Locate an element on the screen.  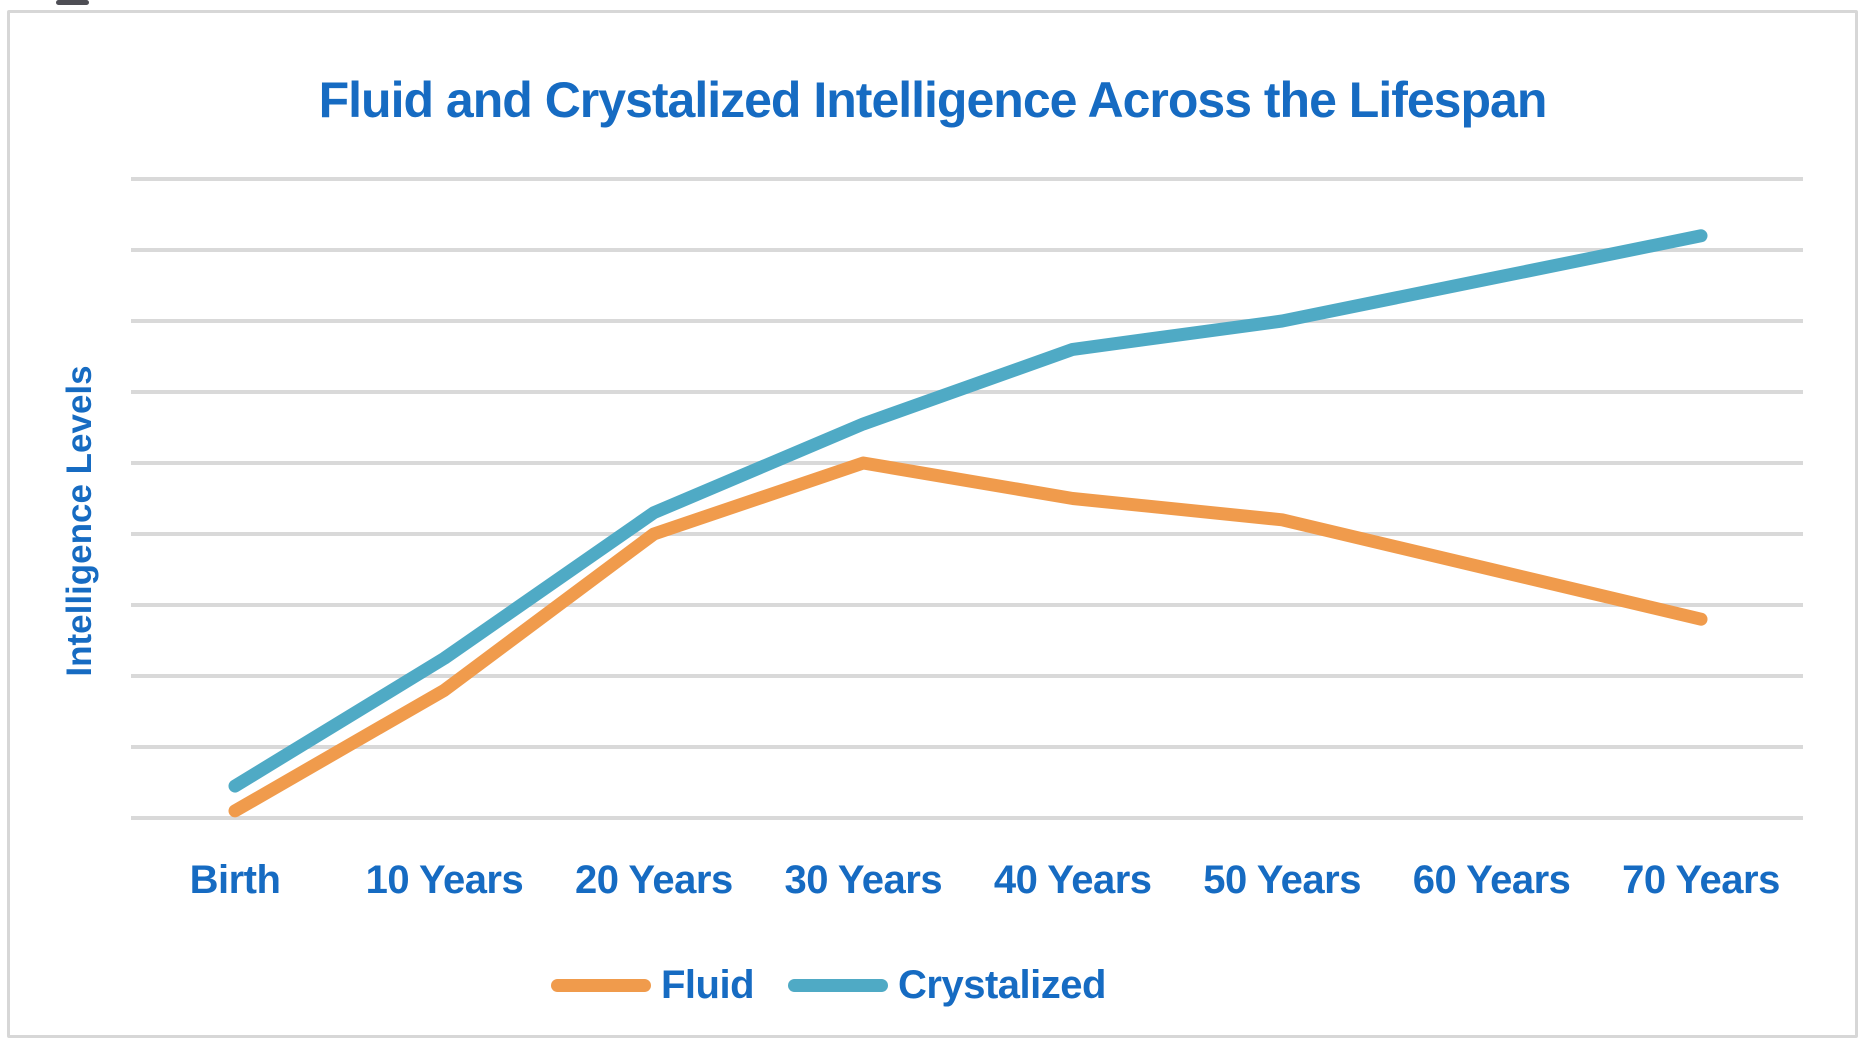
x-tick-label: 30 Years is located at coordinates (863, 880).